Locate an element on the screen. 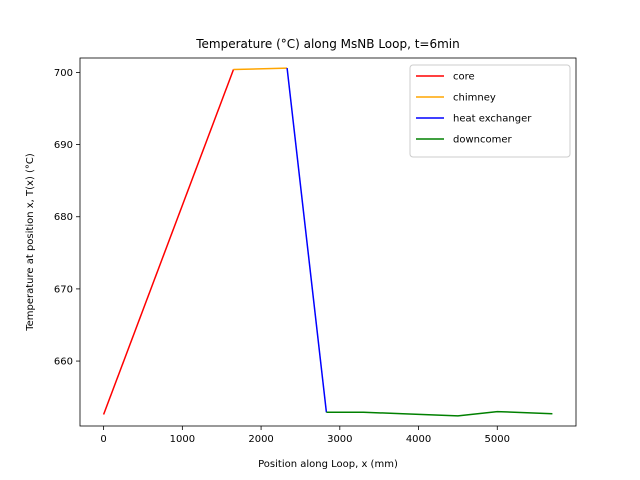 The width and height of the screenshot is (640, 480). legend-label-0: core is located at coordinates (464, 77).